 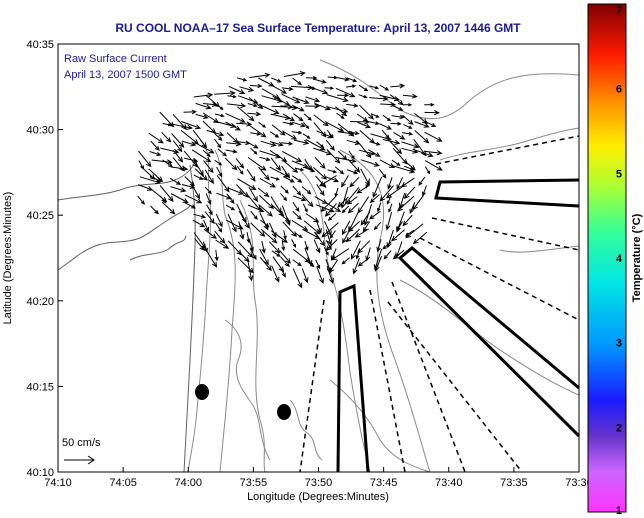 I want to click on y-tick-label: 40:20, so click(x=40, y=302).